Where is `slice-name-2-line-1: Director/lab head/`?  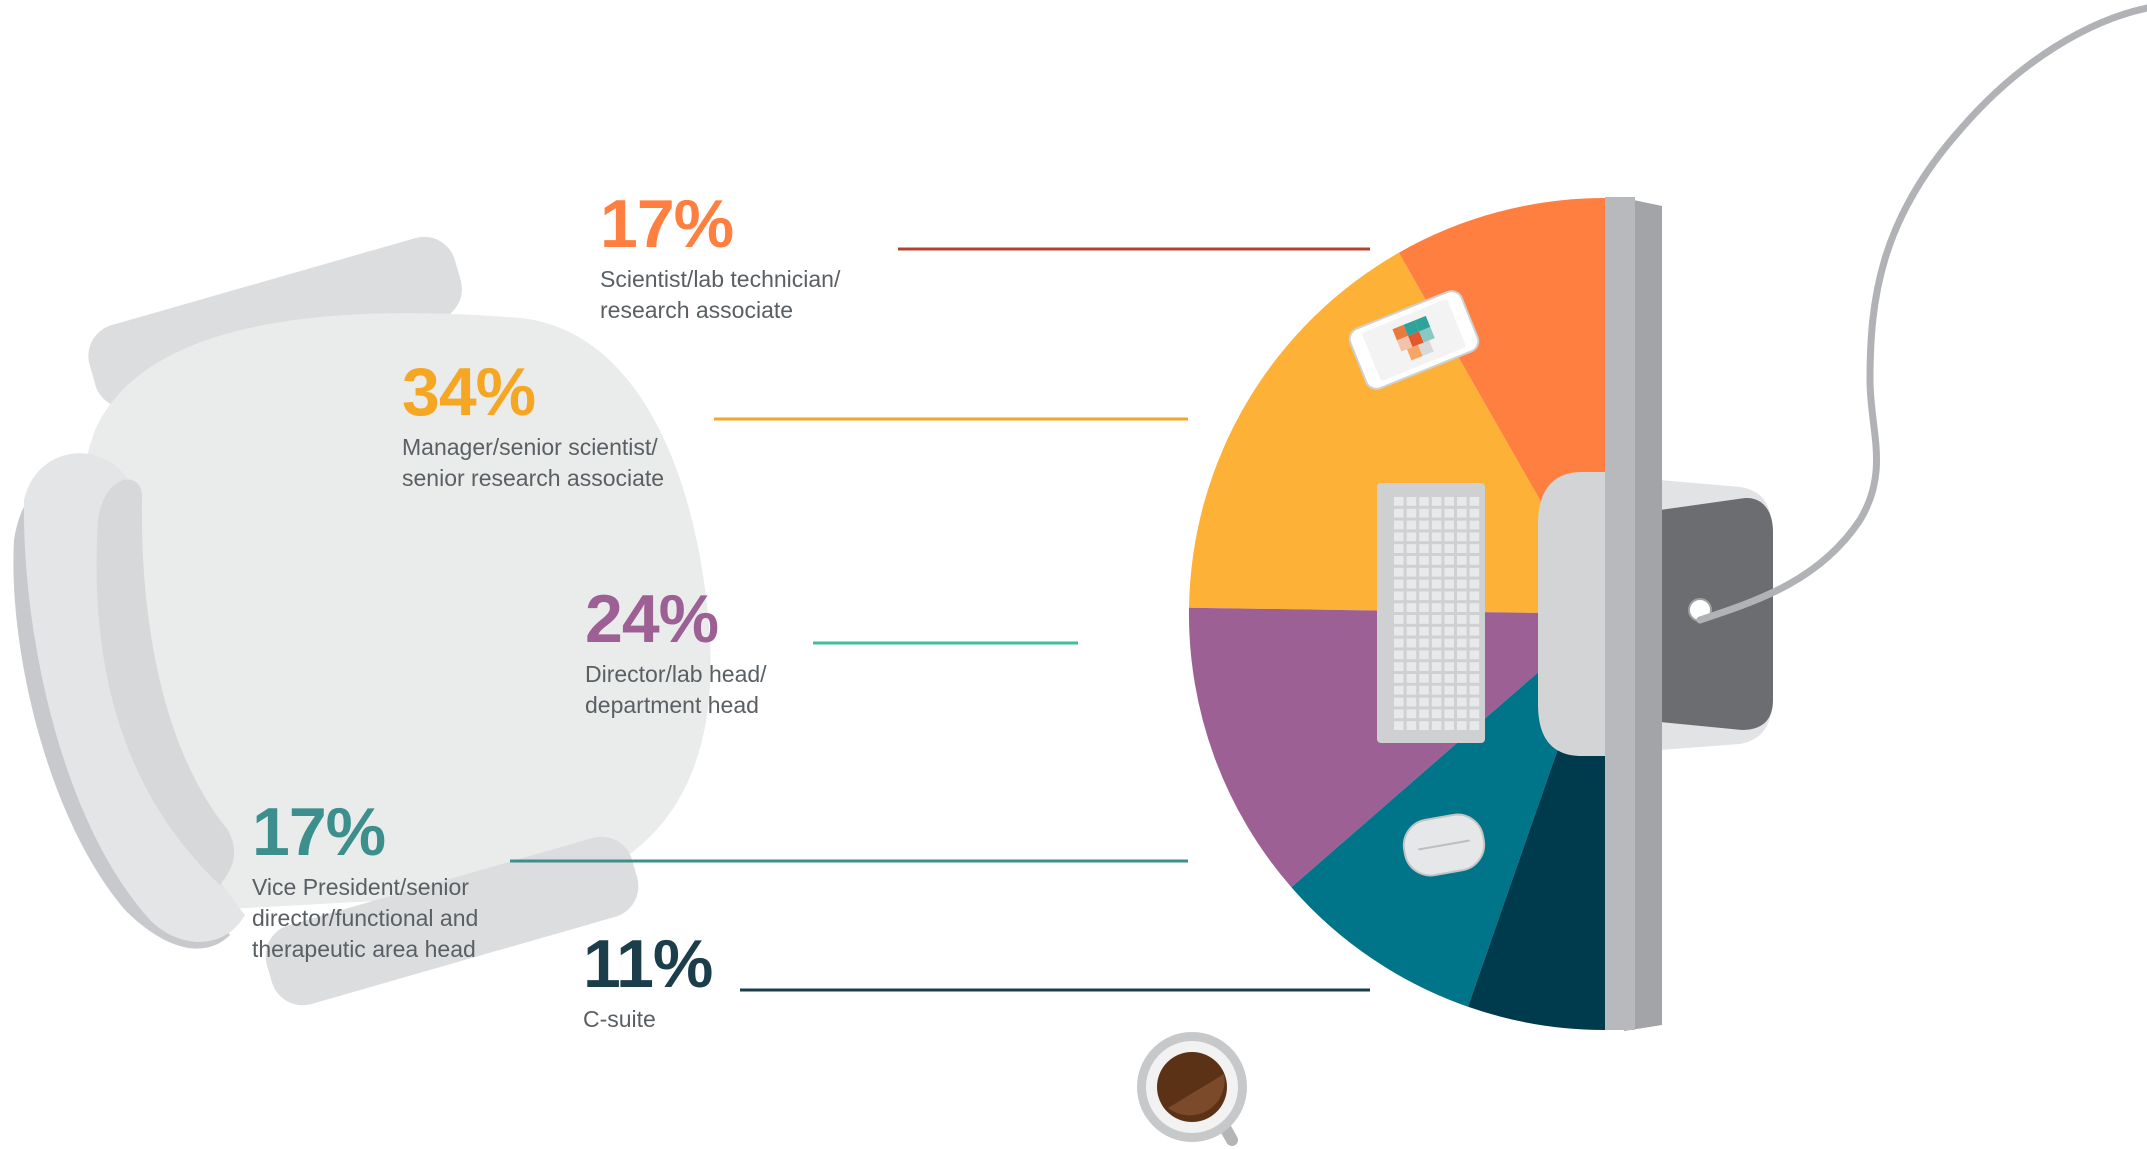 slice-name-2-line-1: Director/lab head/ is located at coordinates (676, 674).